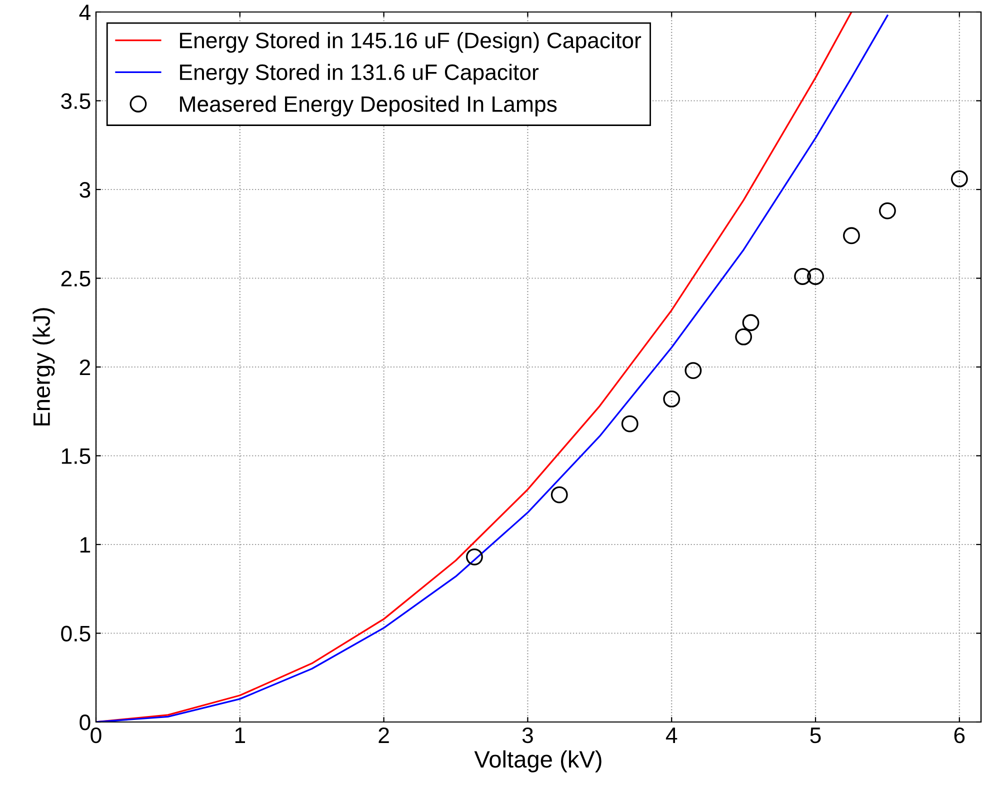  I want to click on legend-label: Energy Stored in 131.6 uF Capacitor, so click(359, 74).